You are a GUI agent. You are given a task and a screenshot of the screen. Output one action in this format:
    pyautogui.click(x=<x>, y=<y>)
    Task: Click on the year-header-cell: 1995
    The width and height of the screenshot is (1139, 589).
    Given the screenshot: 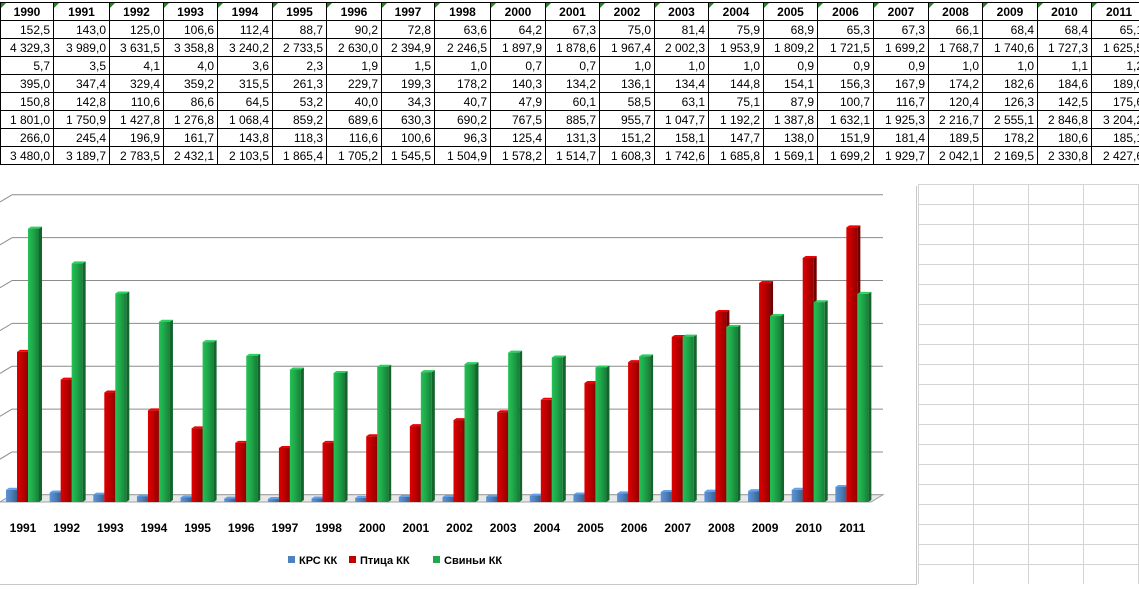 What is the action you would take?
    pyautogui.click(x=300, y=12)
    